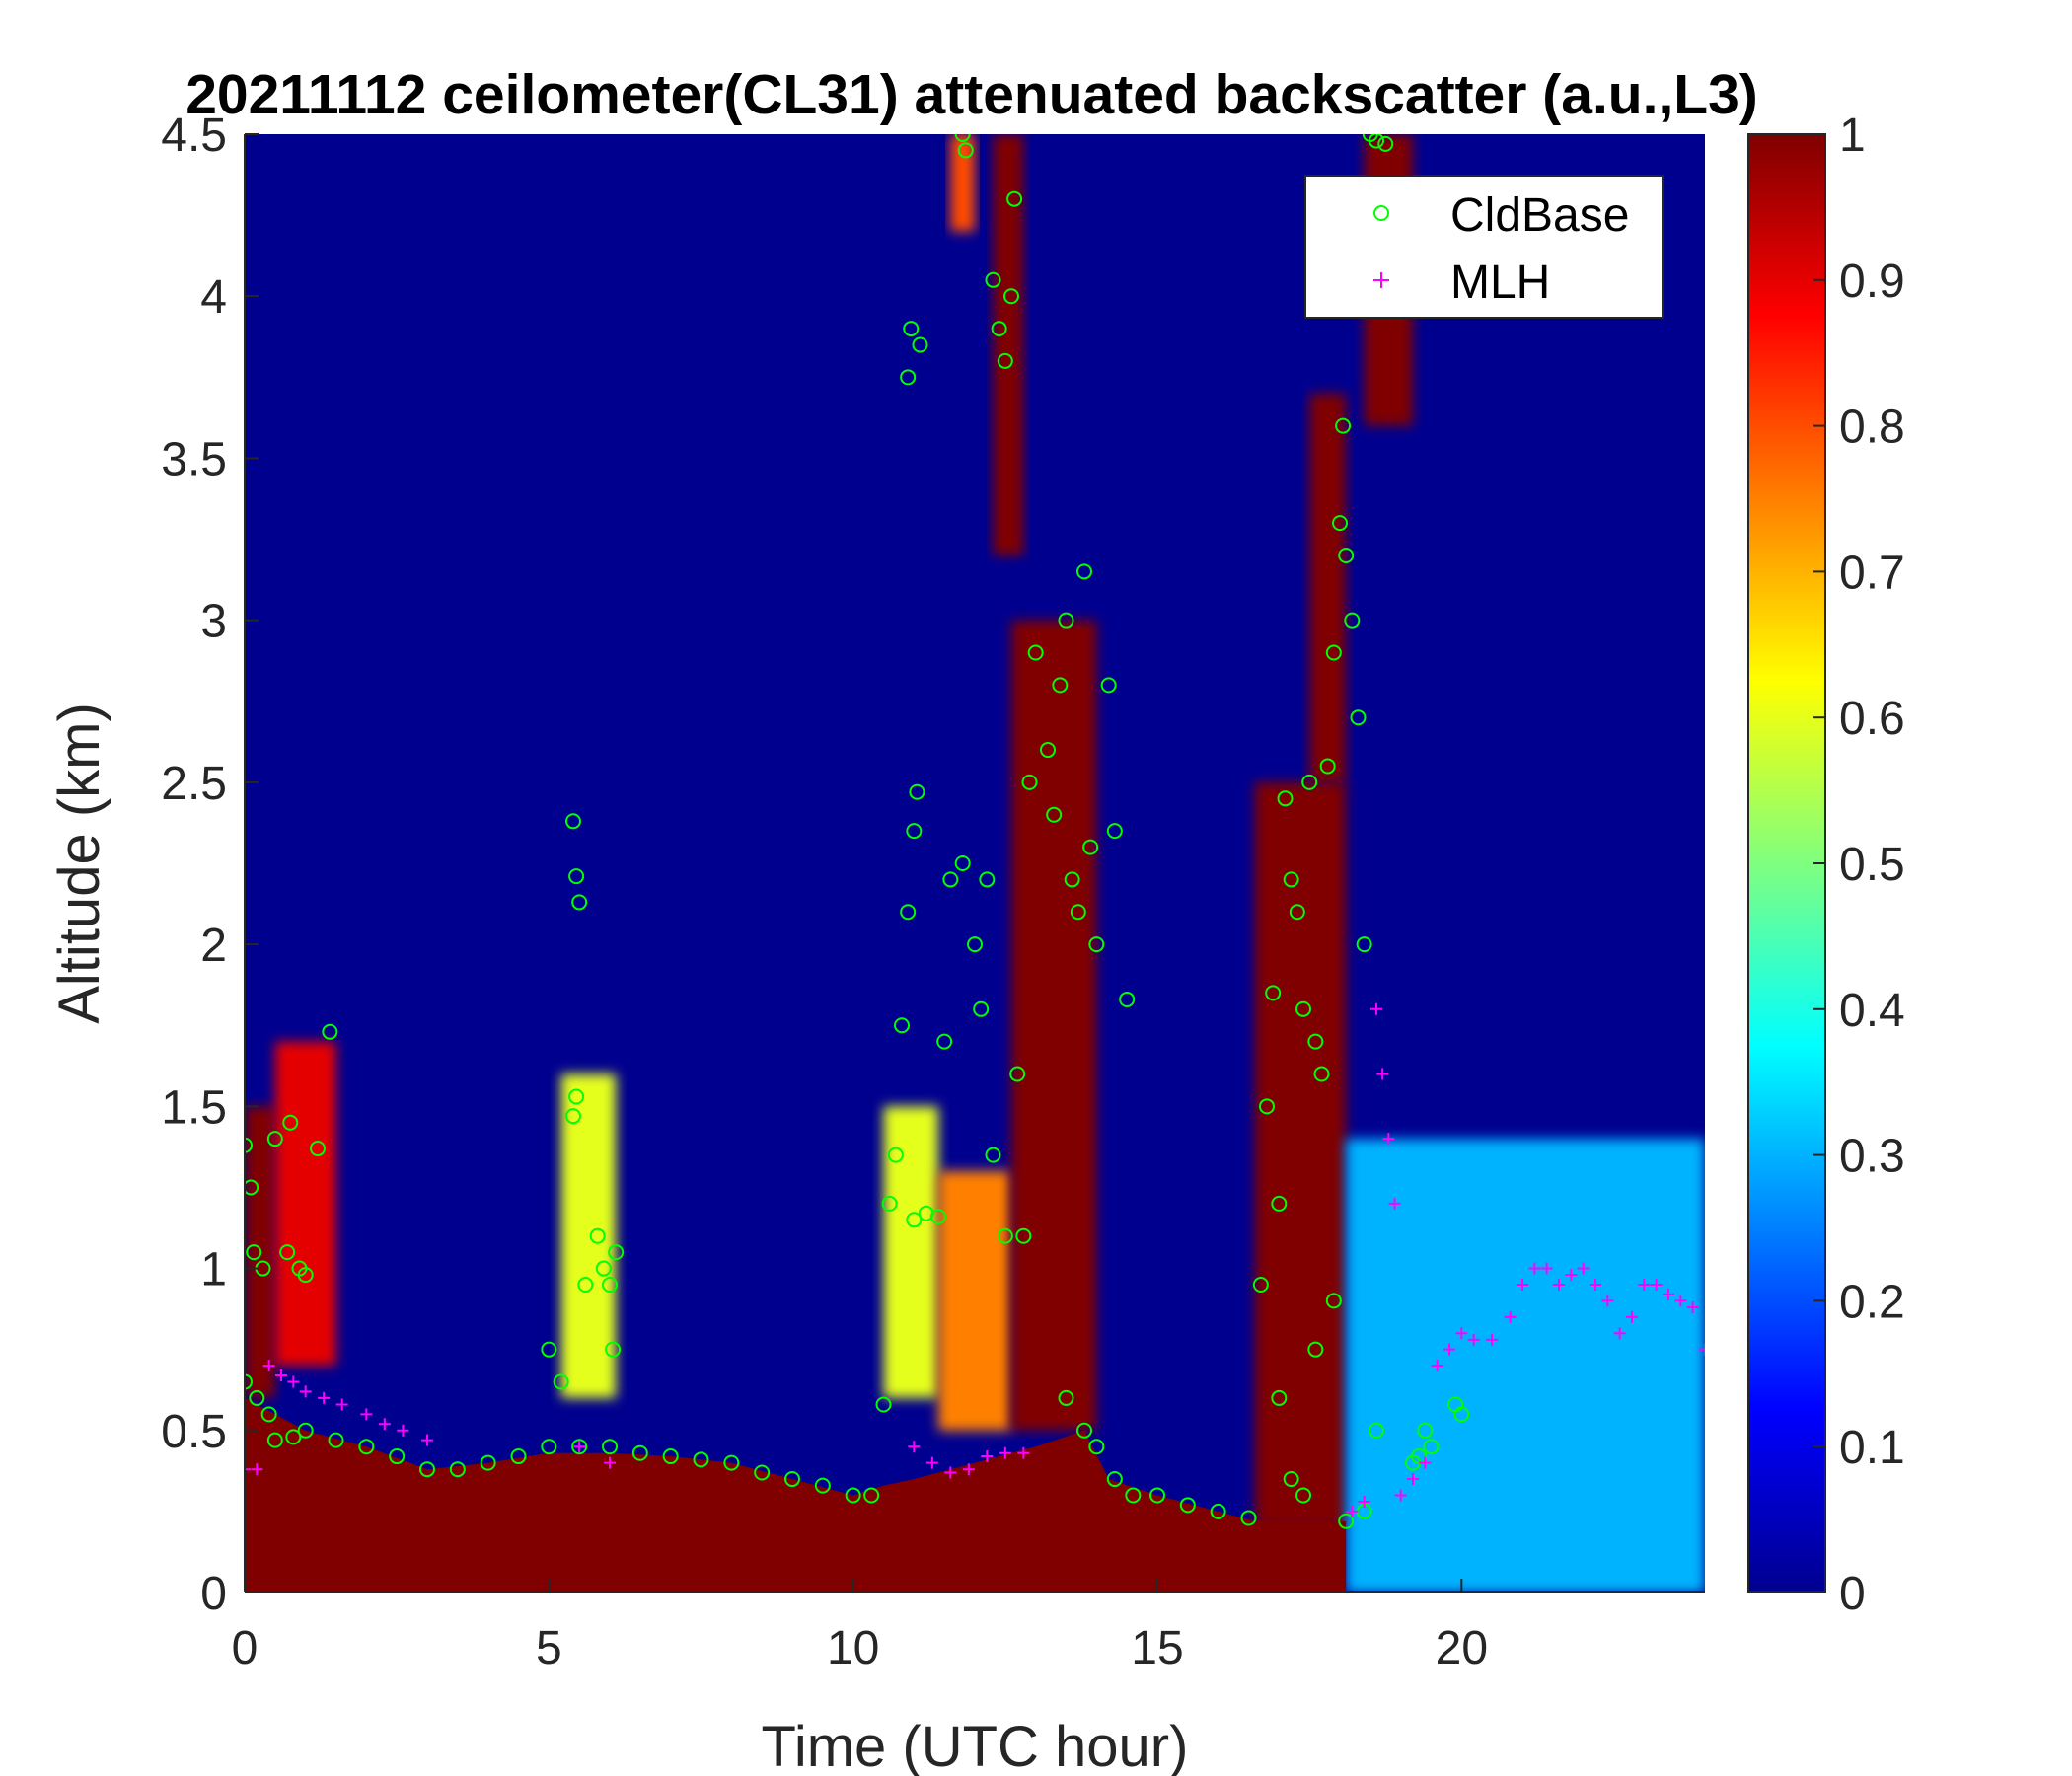  Describe the element at coordinates (1787, 863) in the screenshot. I see `colorbar-gradient` at that location.